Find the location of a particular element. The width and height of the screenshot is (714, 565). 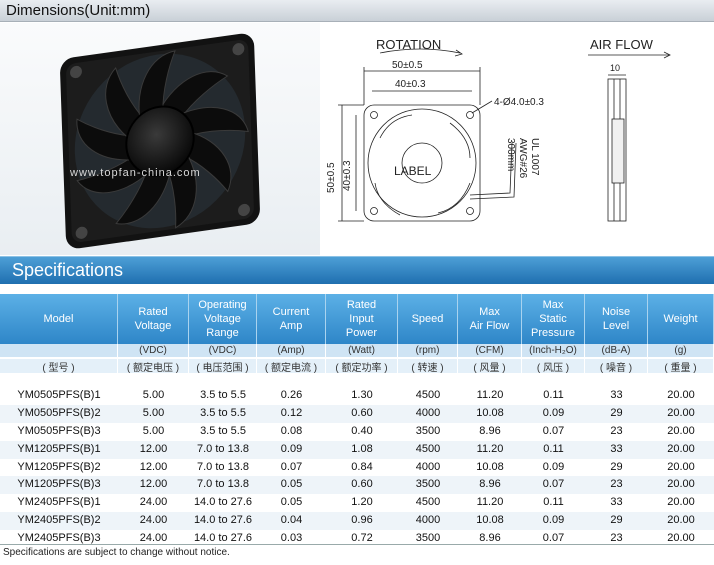

column-cn-label: ( 重量 ) is located at coordinates (681, 366).